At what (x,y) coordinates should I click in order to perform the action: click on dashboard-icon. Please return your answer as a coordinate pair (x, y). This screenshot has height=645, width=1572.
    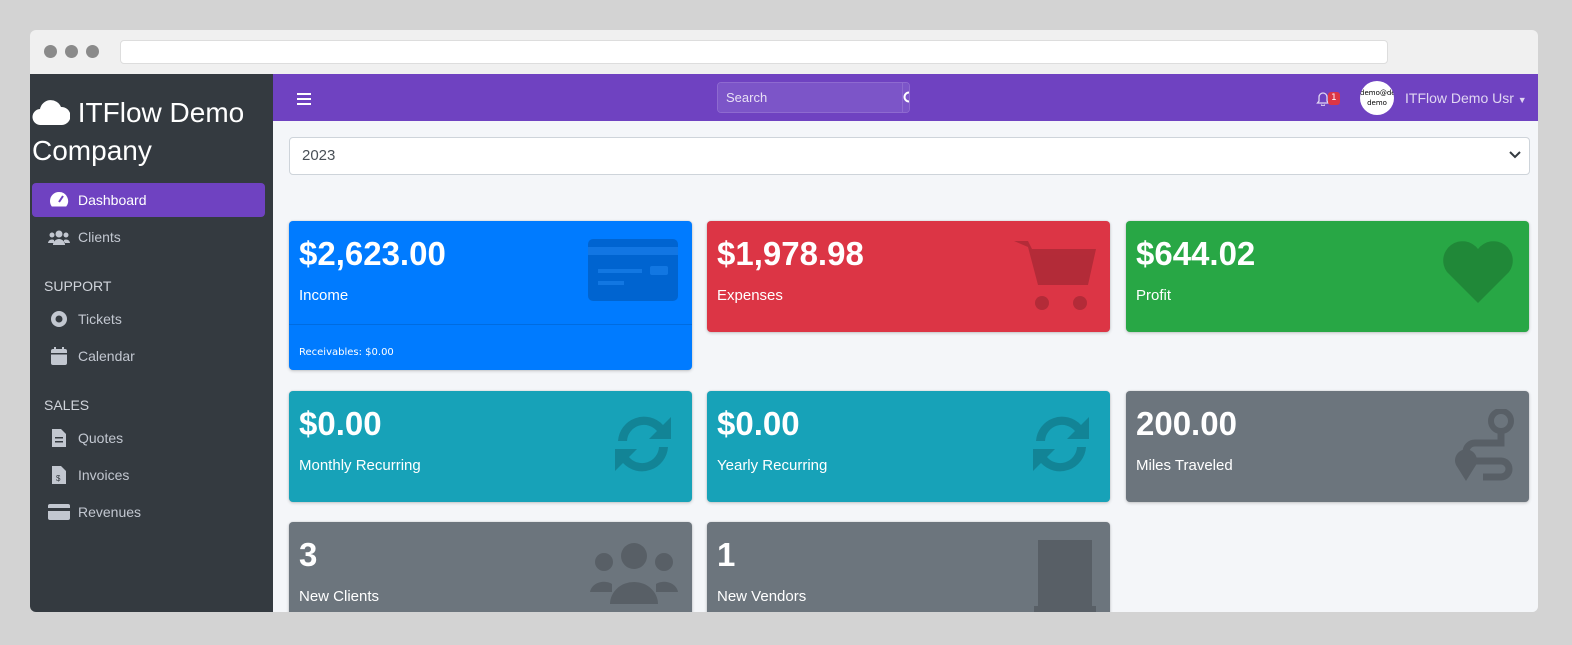
    Looking at the image, I should click on (59, 200).